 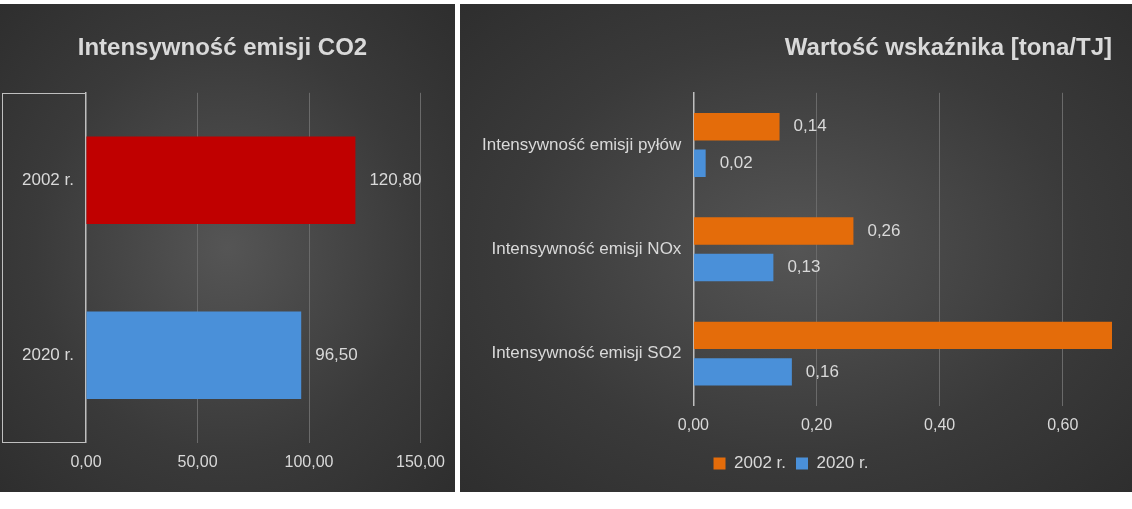 I want to click on x-tick-label: 0,60, so click(x=1063, y=424).